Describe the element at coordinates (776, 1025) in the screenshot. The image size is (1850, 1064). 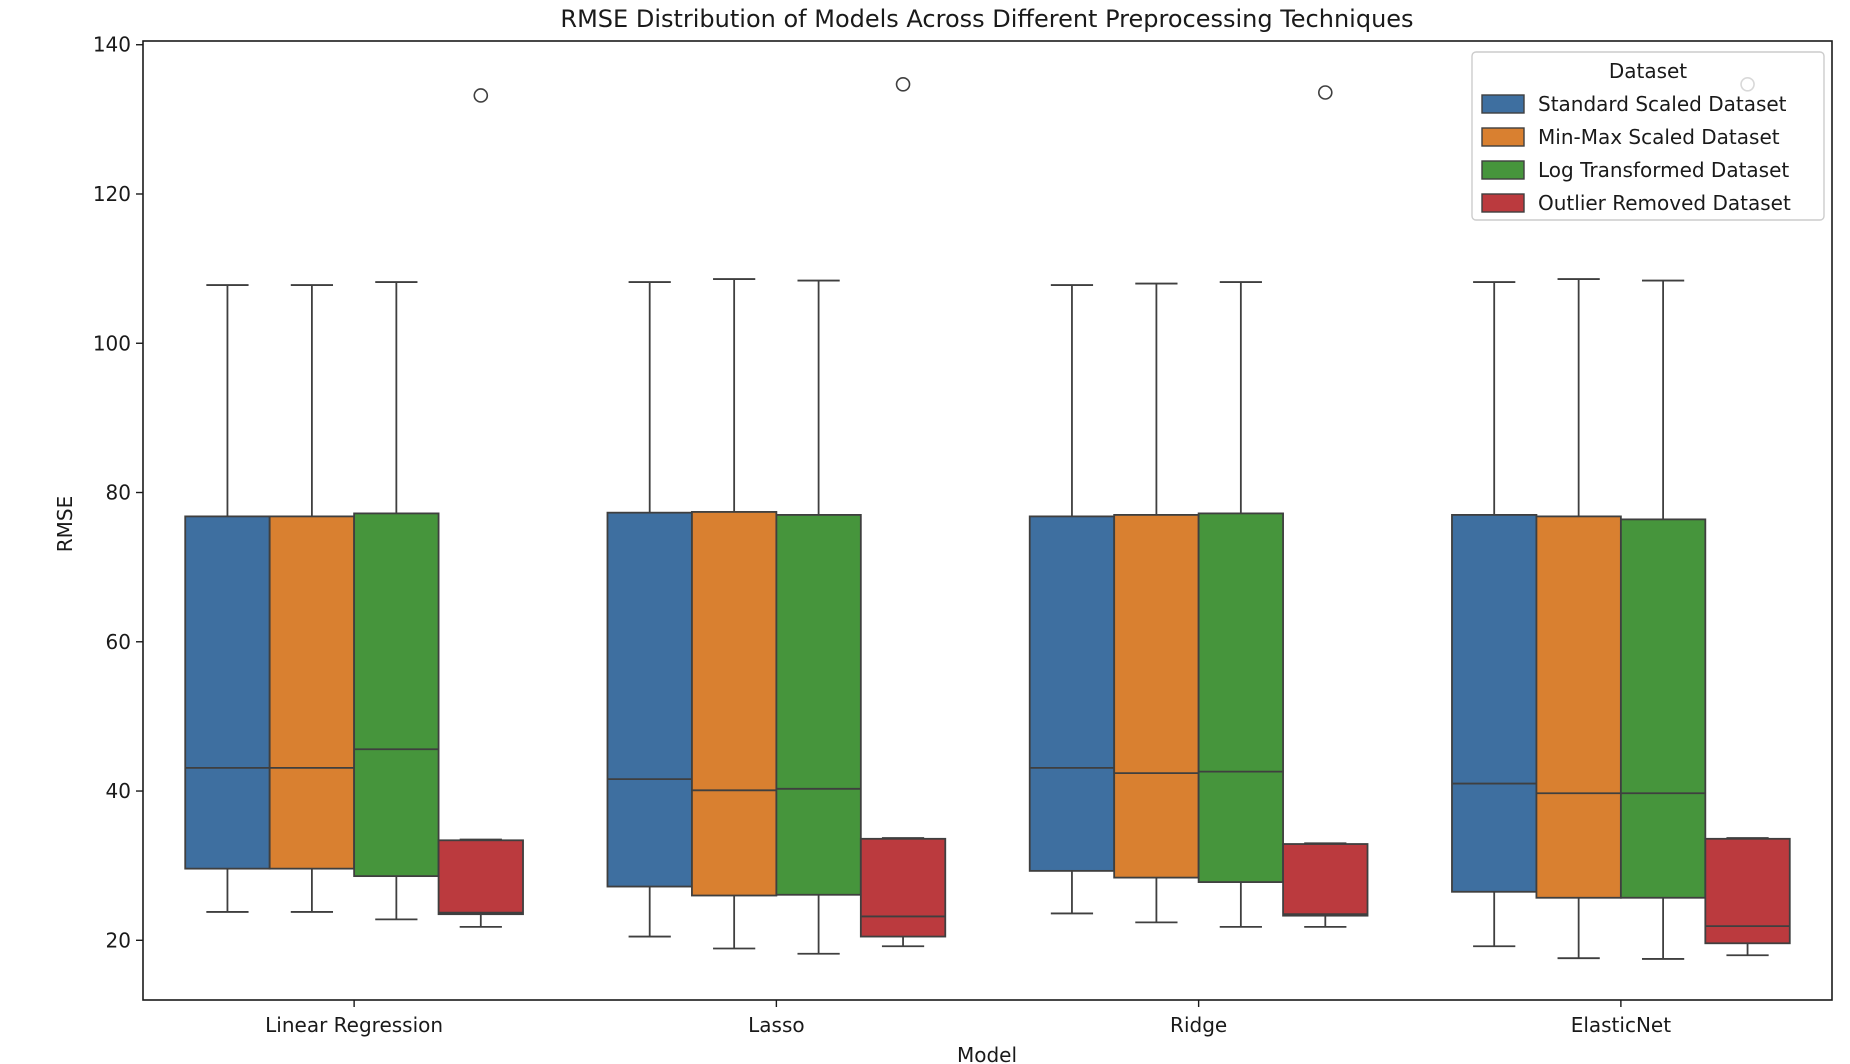
I see `x-tick-label: Lasso` at that location.